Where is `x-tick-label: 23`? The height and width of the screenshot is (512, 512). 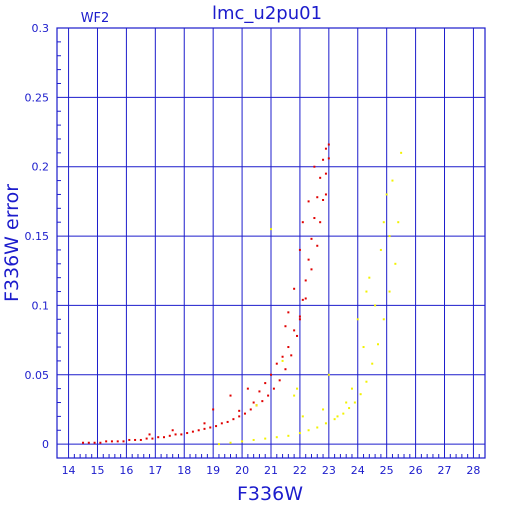 x-tick-label: 23 is located at coordinates (329, 470).